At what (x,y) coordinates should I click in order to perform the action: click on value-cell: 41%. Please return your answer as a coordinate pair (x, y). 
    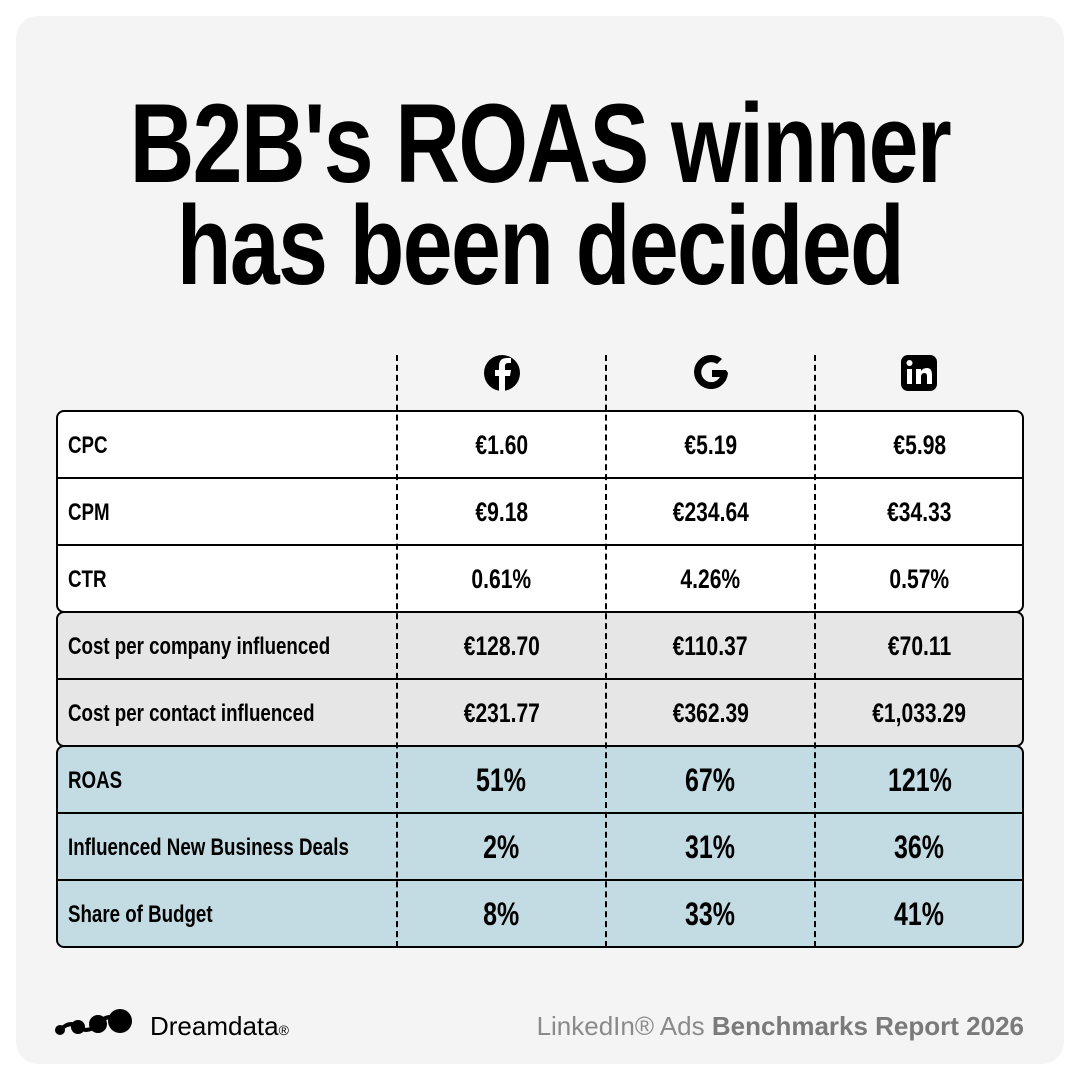
    Looking at the image, I should click on (919, 914).